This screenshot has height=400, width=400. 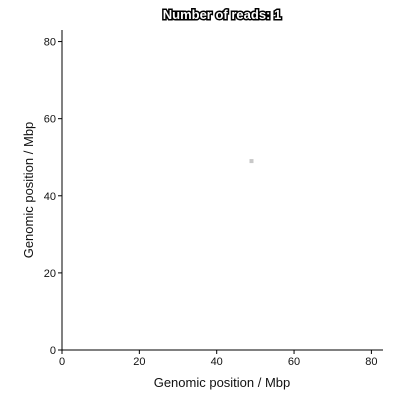 What do you see at coordinates (222, 14) in the screenshot?
I see `chart-title: Number of reads: 1` at bounding box center [222, 14].